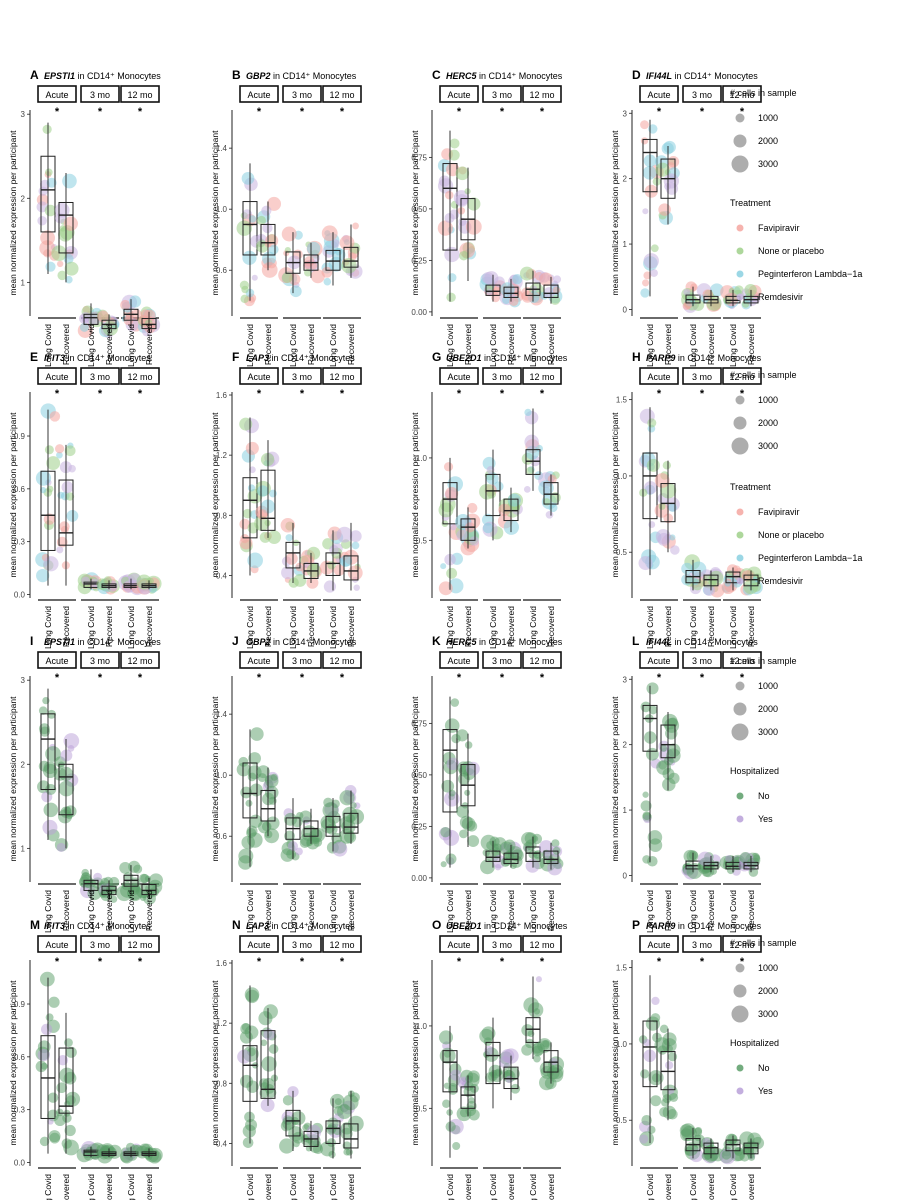 The height and width of the screenshot is (1200, 901). I want to click on size-legend-label: 3000, so click(768, 732).